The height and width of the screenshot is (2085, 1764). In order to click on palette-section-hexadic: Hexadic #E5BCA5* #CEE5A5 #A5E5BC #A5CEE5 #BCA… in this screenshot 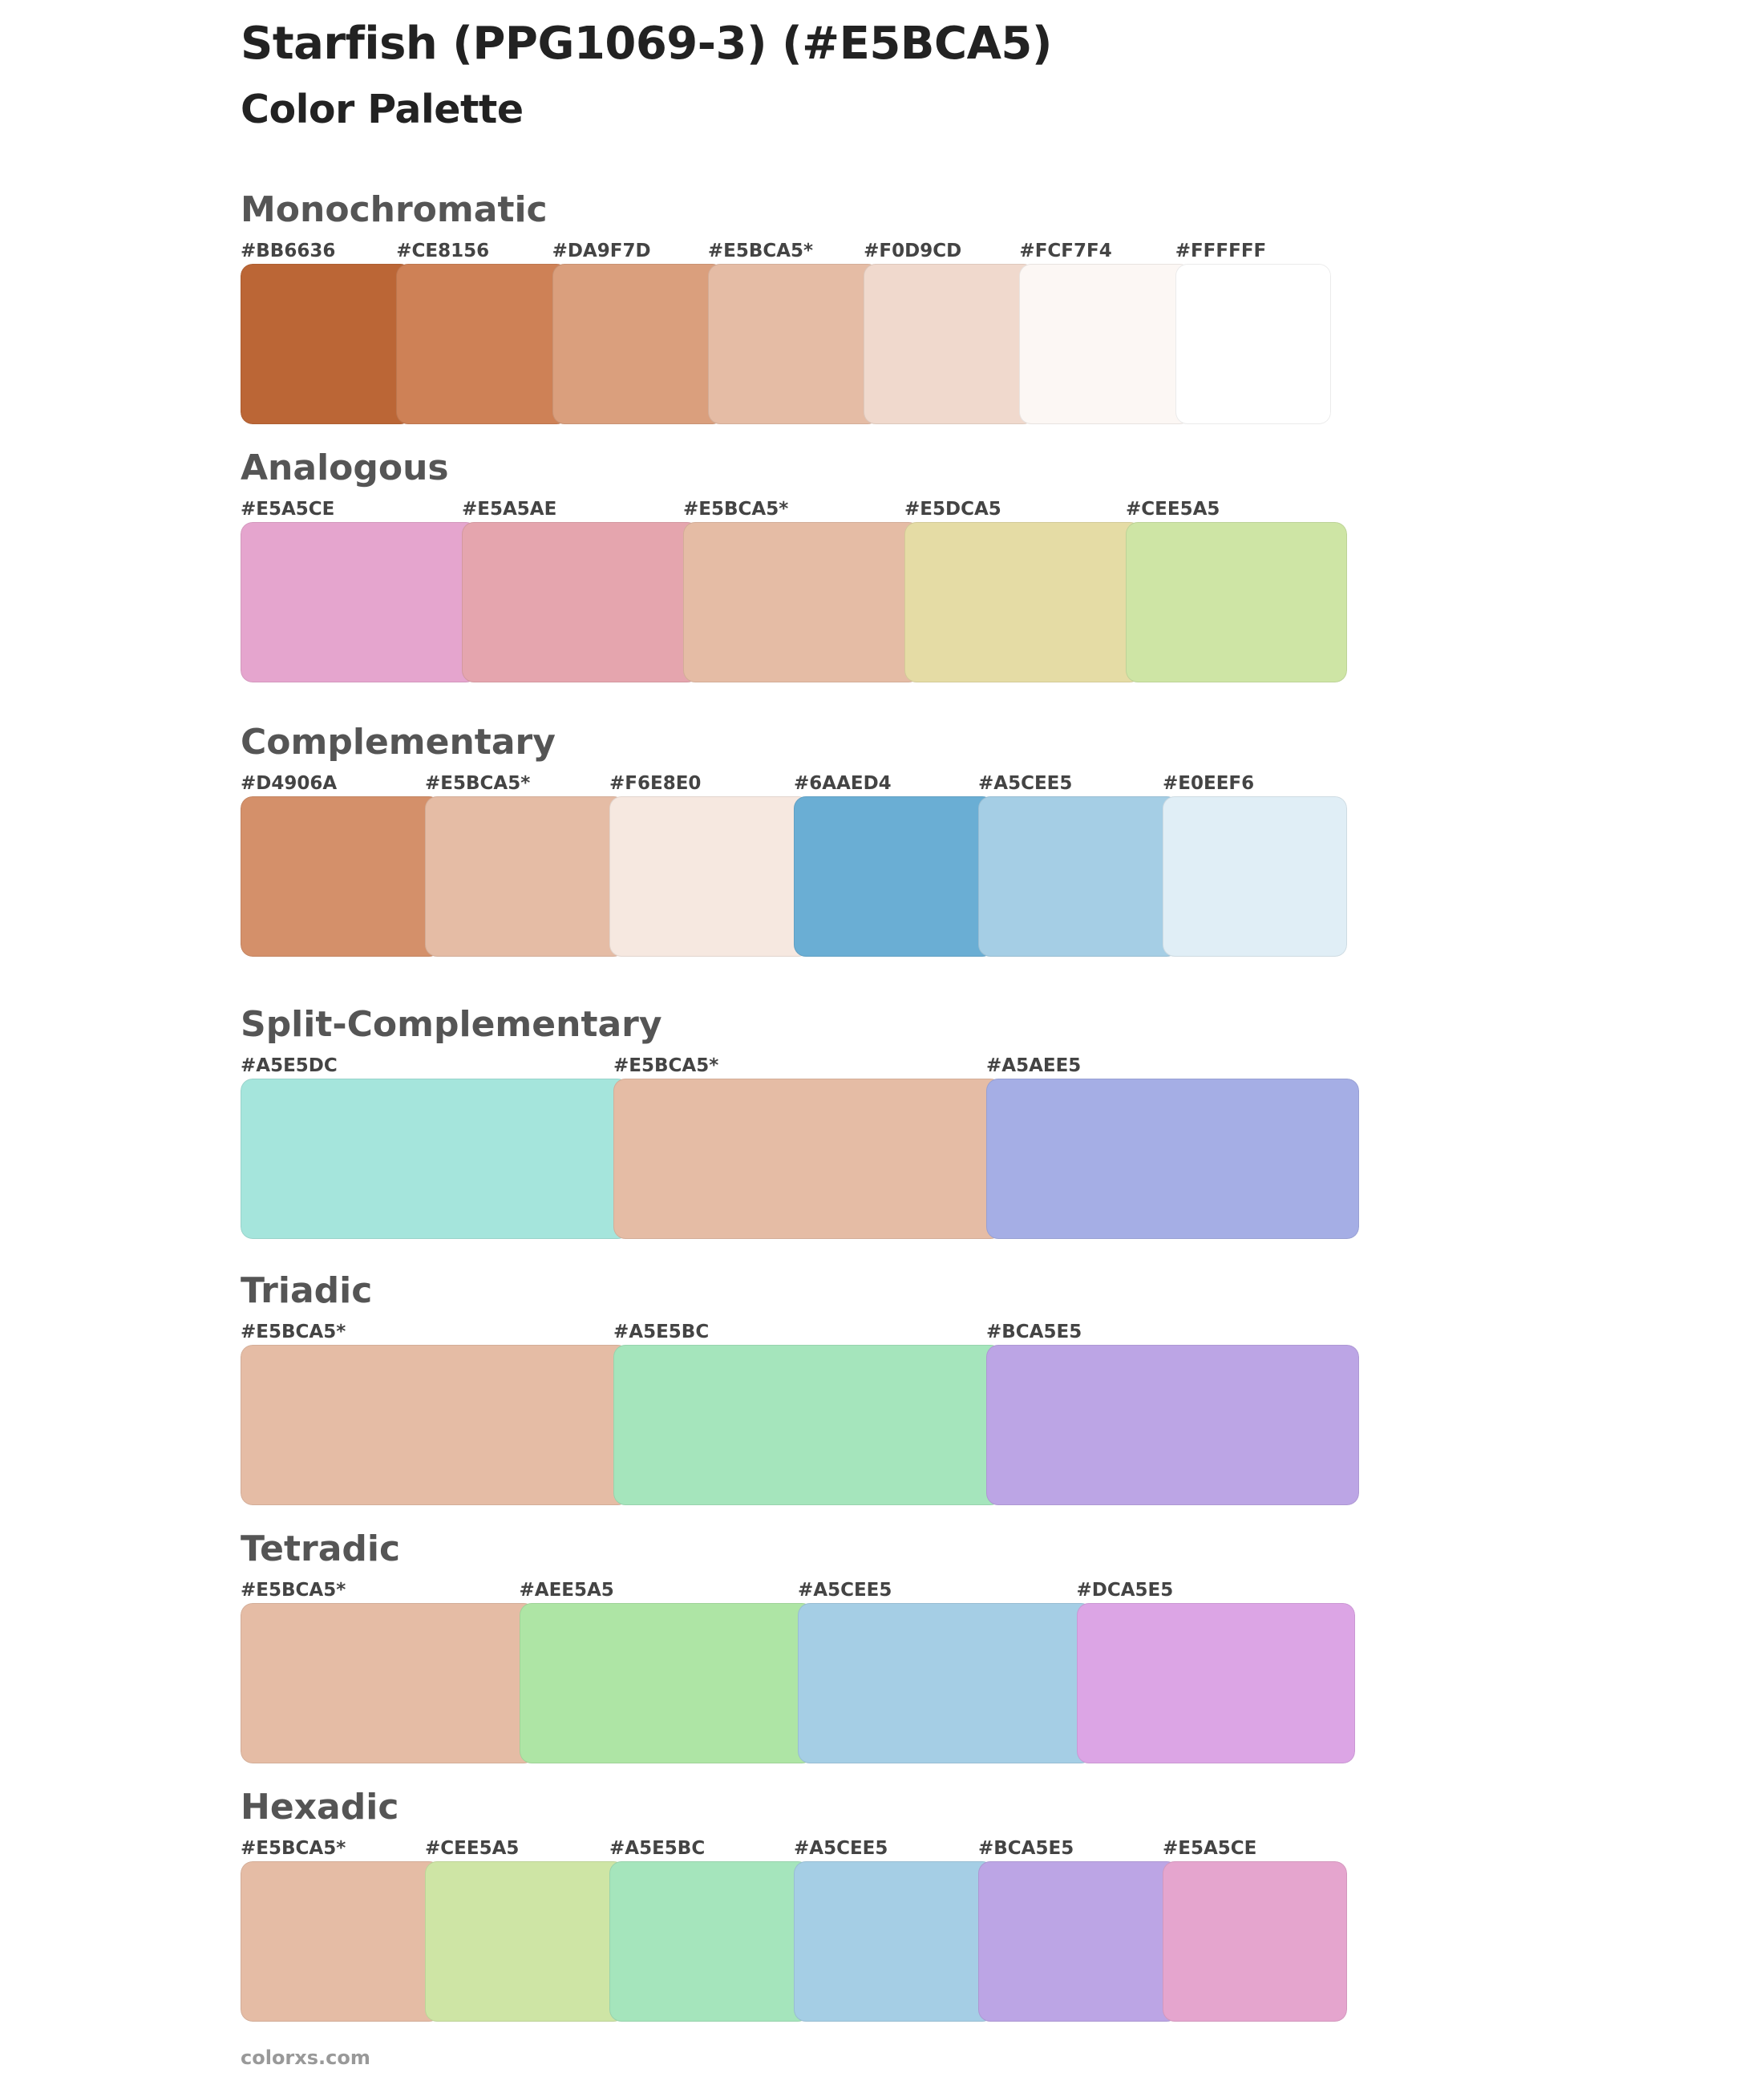, I will do `click(794, 1910)`.